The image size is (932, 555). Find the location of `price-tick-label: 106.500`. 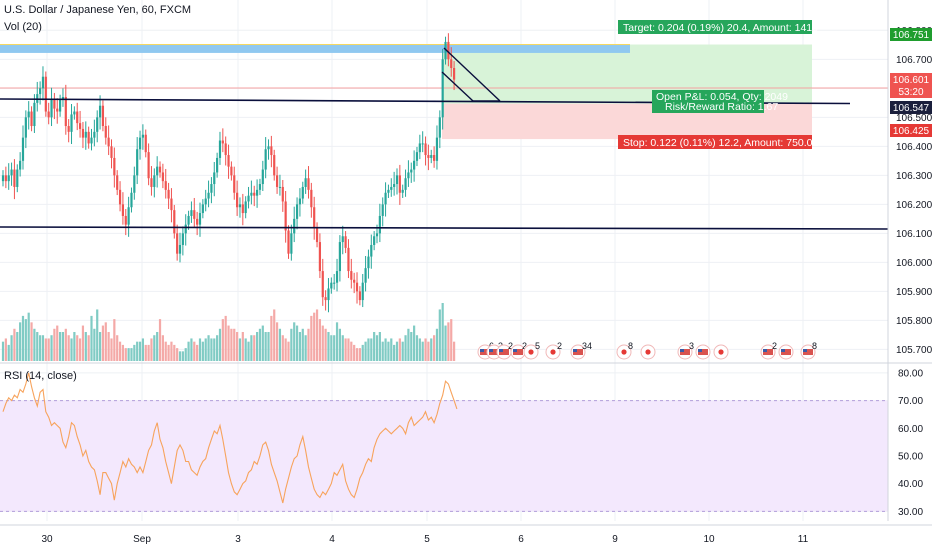

price-tick-label: 106.500 is located at coordinates (914, 118).